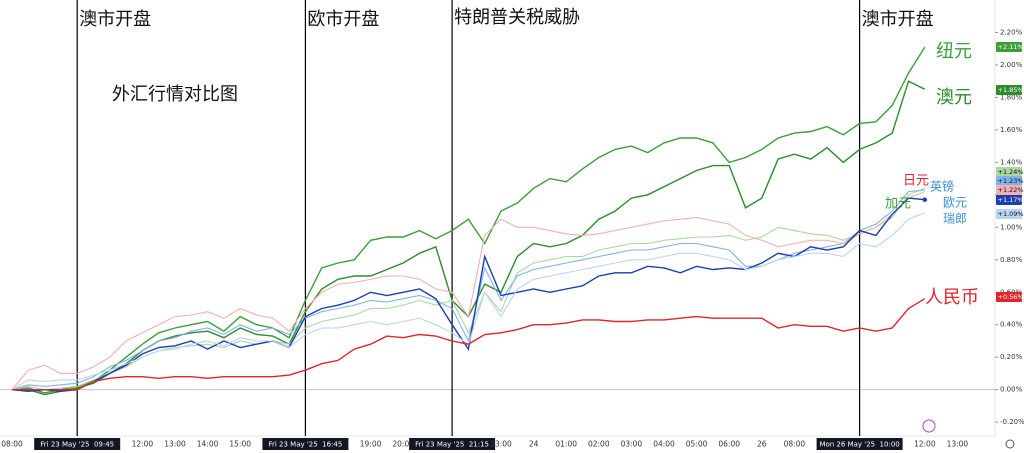  I want to click on series-name: 纽元, so click(954, 51).